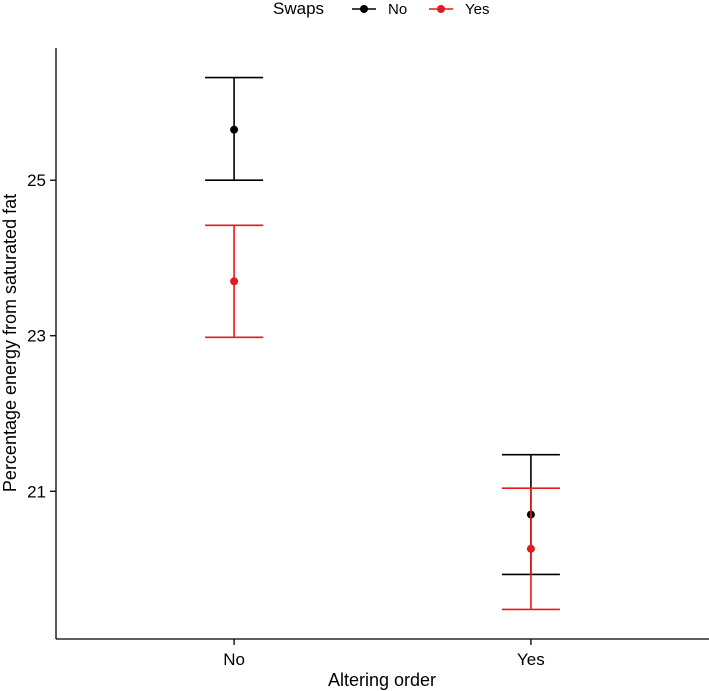 This screenshot has width=709, height=691. Describe the element at coordinates (36, 336) in the screenshot. I see `y-tick-label: 23` at that location.